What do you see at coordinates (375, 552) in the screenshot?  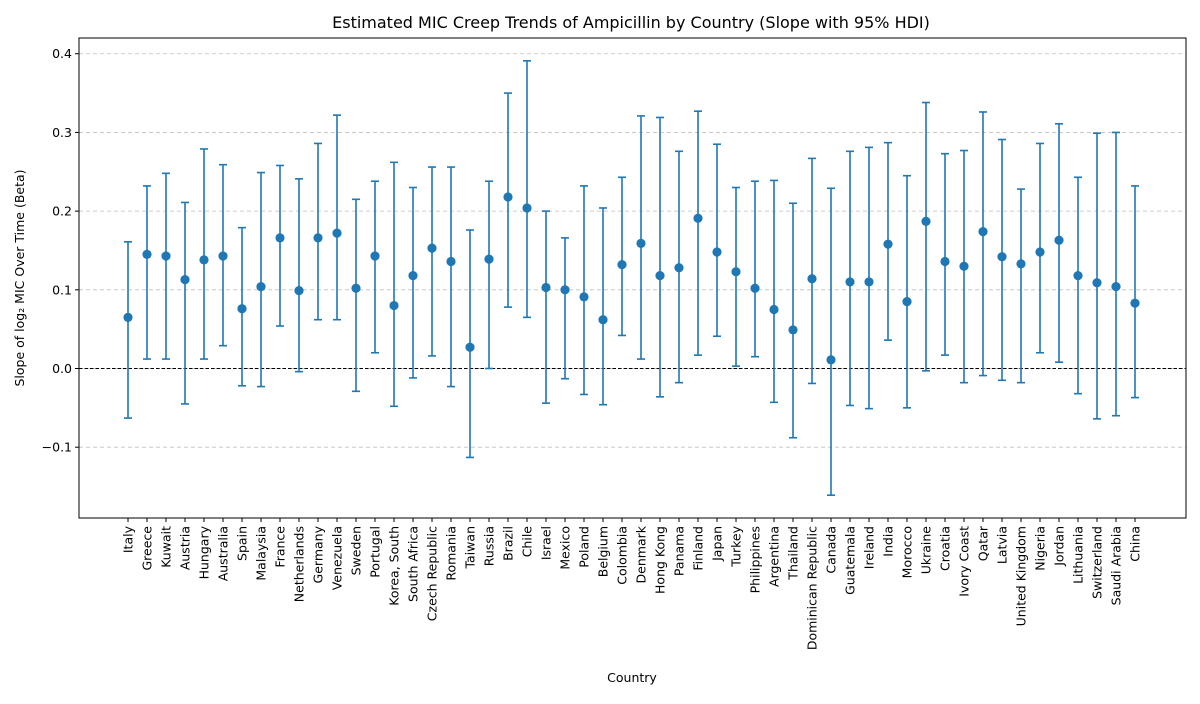 I see `x-tick-label: Portugal` at bounding box center [375, 552].